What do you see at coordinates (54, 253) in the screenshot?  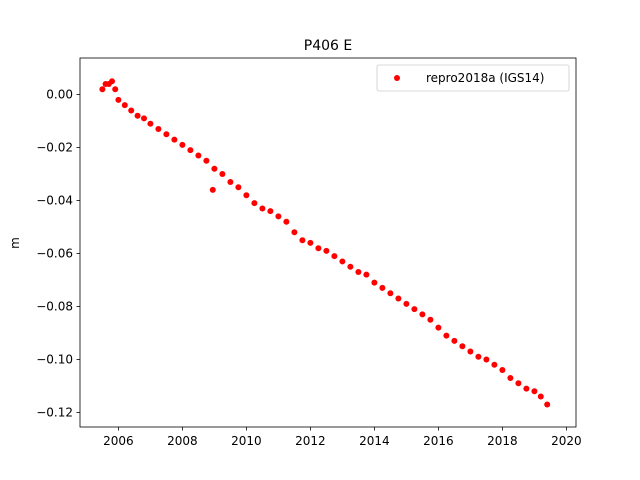 I see `y-tick-label: −0.06` at bounding box center [54, 253].